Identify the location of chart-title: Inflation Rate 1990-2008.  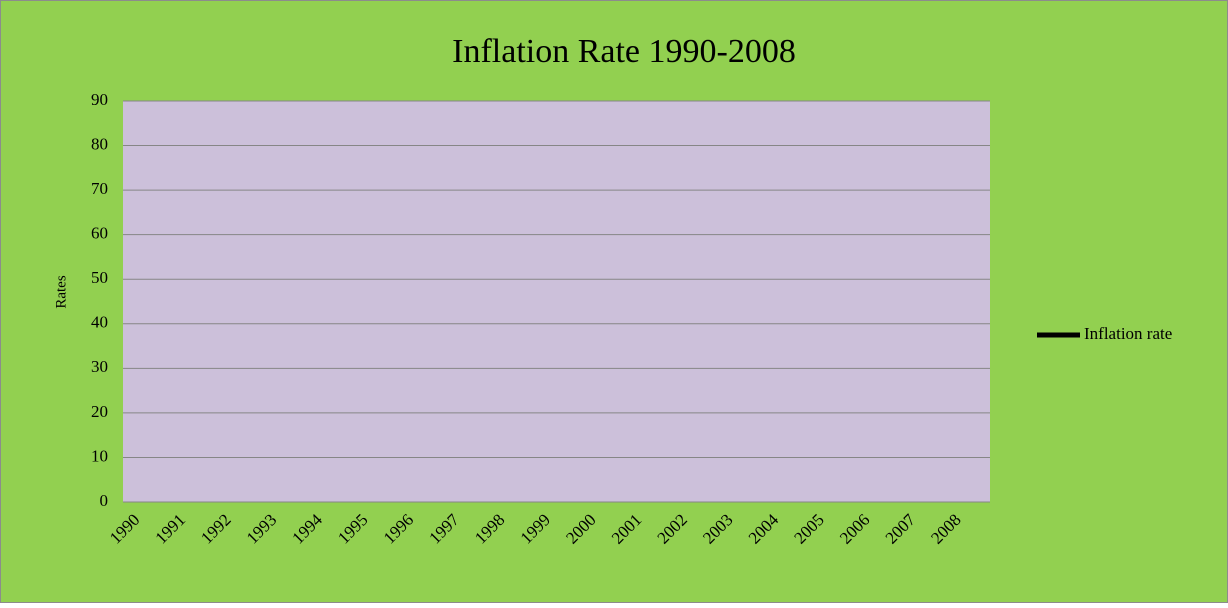
(624, 51).